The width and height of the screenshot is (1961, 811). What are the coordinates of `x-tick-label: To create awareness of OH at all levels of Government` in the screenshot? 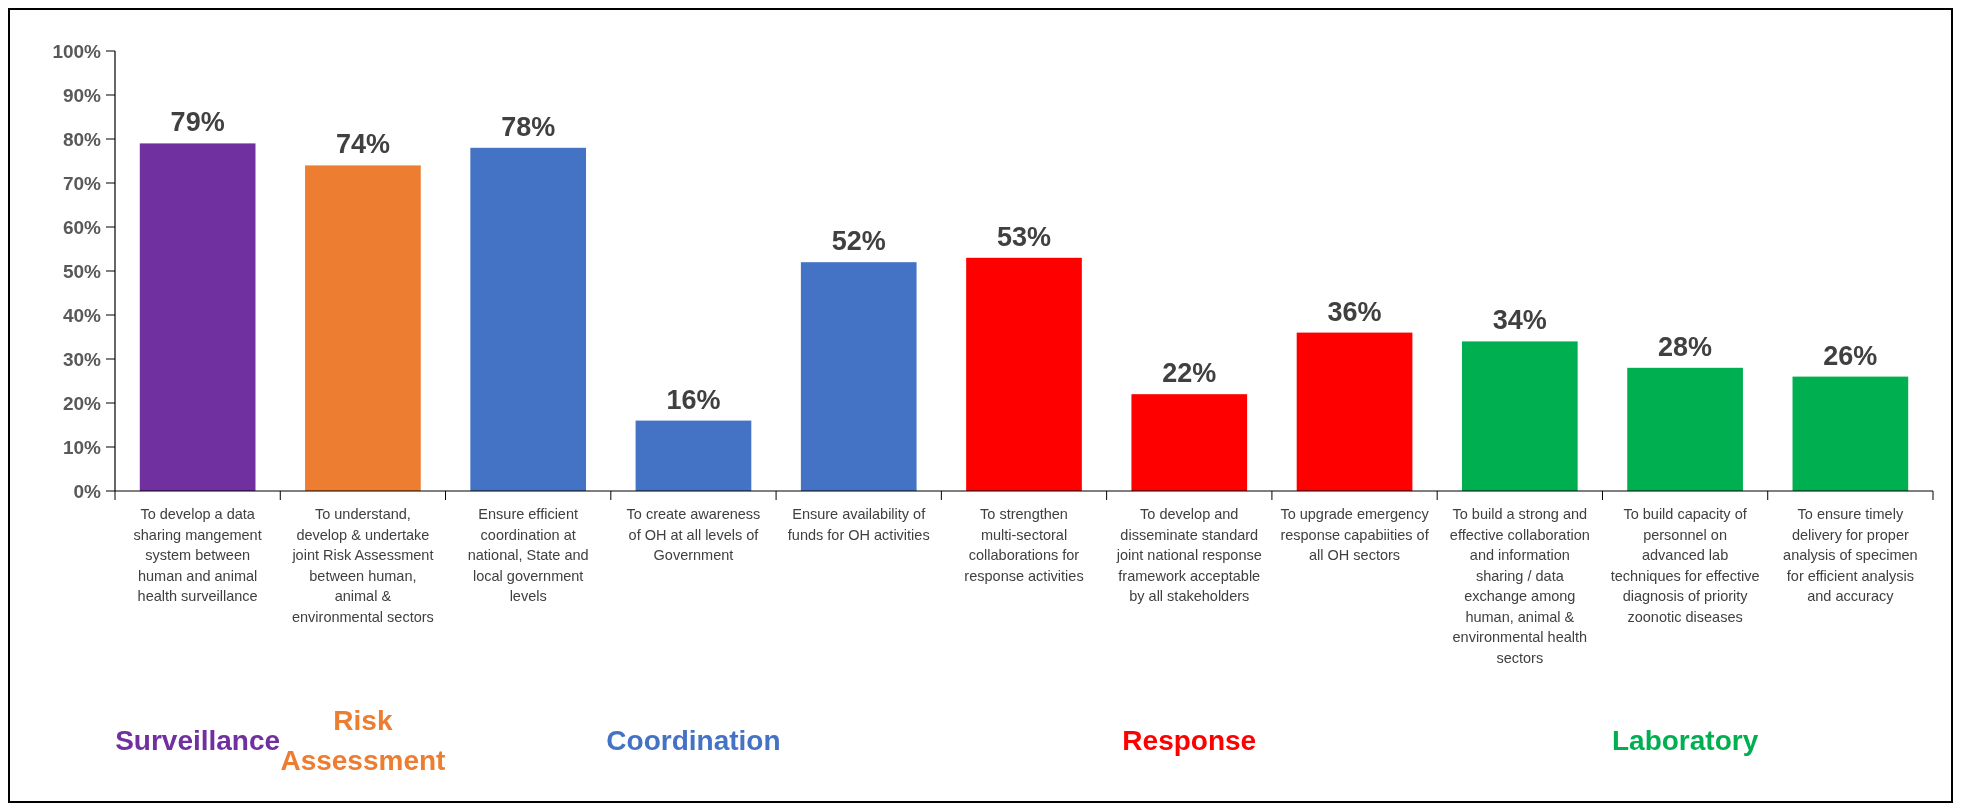 It's located at (693, 534).